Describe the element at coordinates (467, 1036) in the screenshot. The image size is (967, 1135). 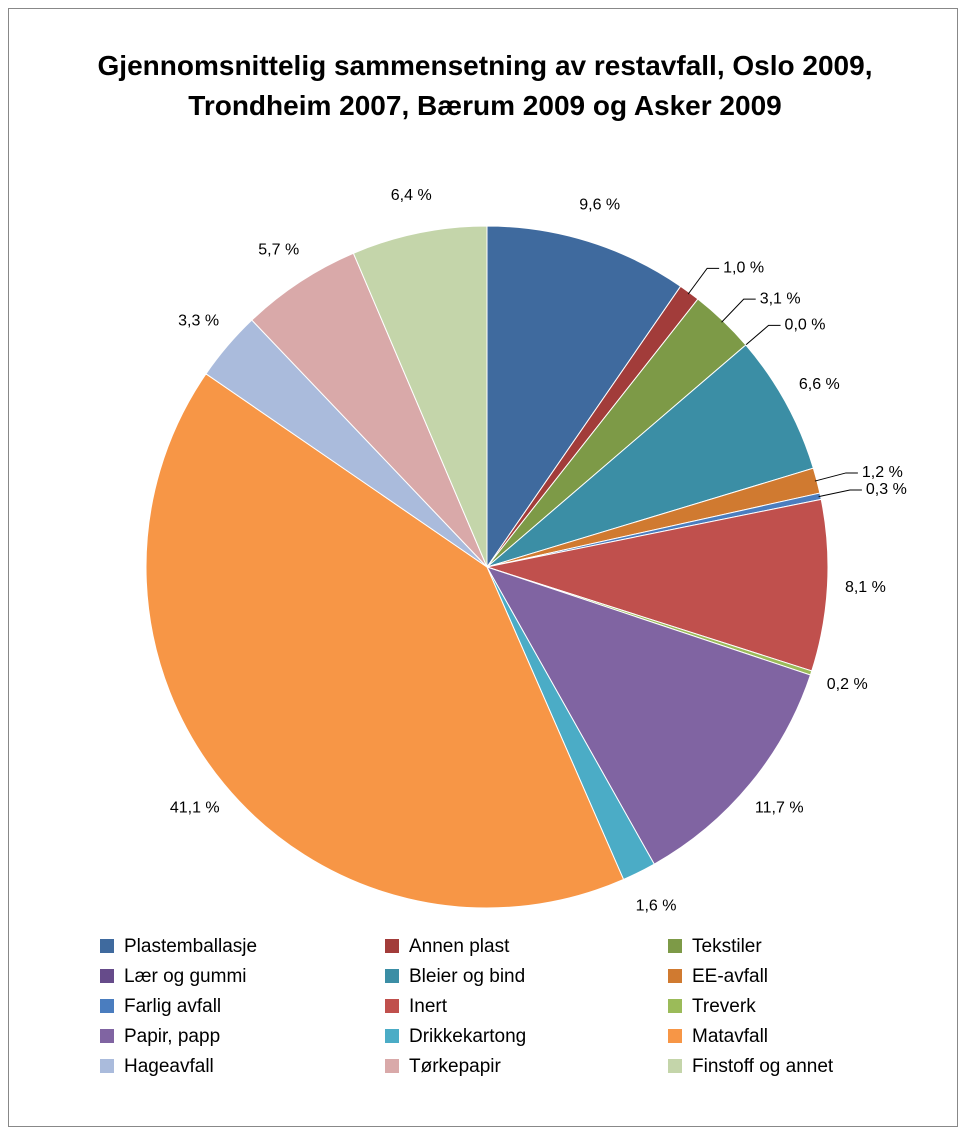
I see `legend-label: Drikkekartong` at that location.